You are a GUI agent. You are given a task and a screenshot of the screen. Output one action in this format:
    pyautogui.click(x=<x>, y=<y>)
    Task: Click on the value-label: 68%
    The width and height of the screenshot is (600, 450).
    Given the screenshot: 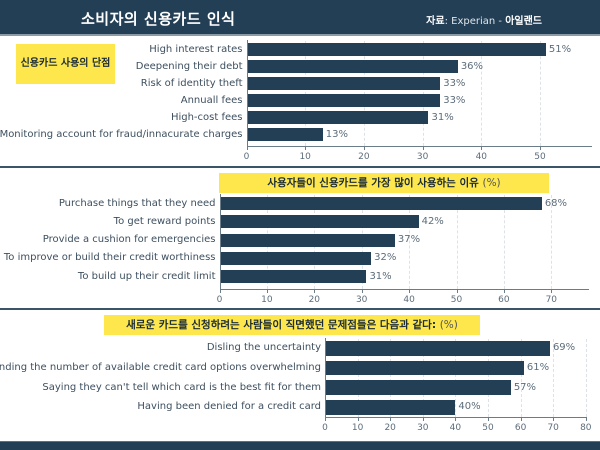 What is the action you would take?
    pyautogui.click(x=556, y=203)
    